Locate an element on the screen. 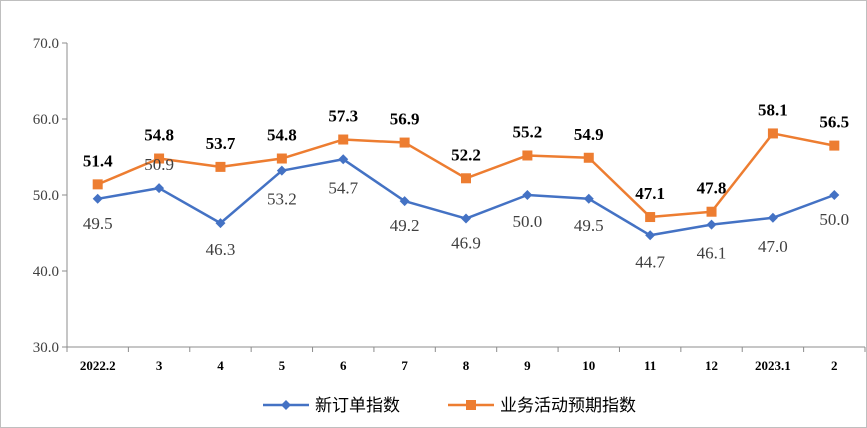  x-tick-label: 7 is located at coordinates (404, 365).